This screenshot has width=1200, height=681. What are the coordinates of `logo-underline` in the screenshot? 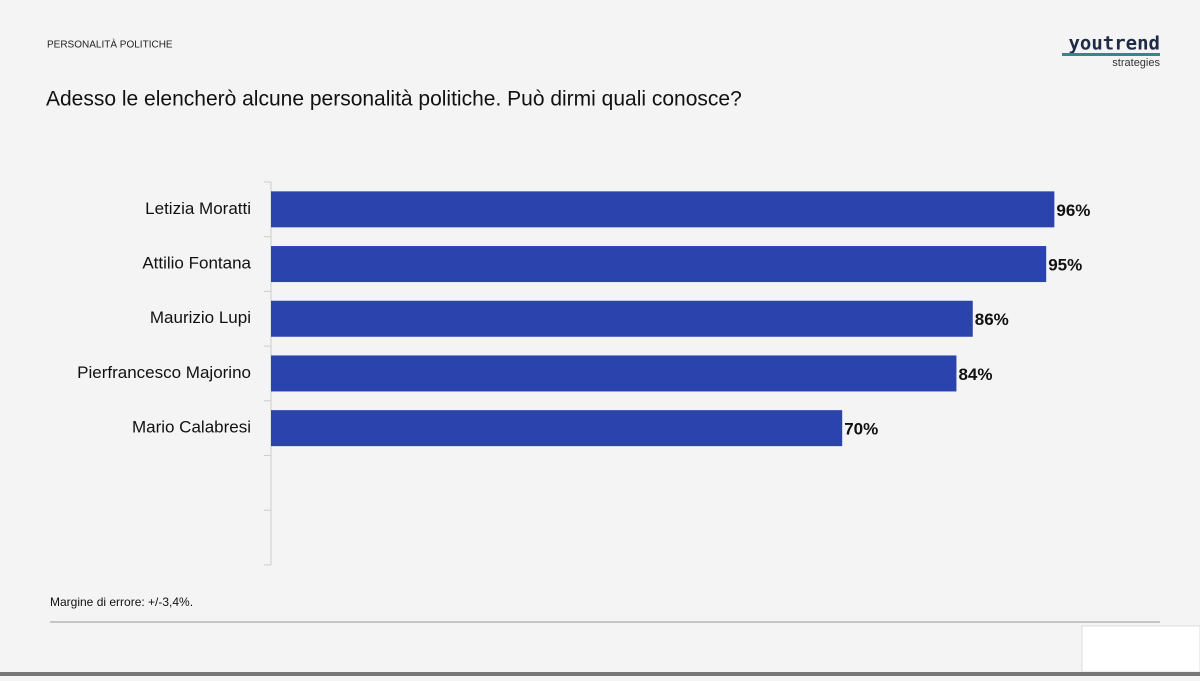 It's located at (1111, 54).